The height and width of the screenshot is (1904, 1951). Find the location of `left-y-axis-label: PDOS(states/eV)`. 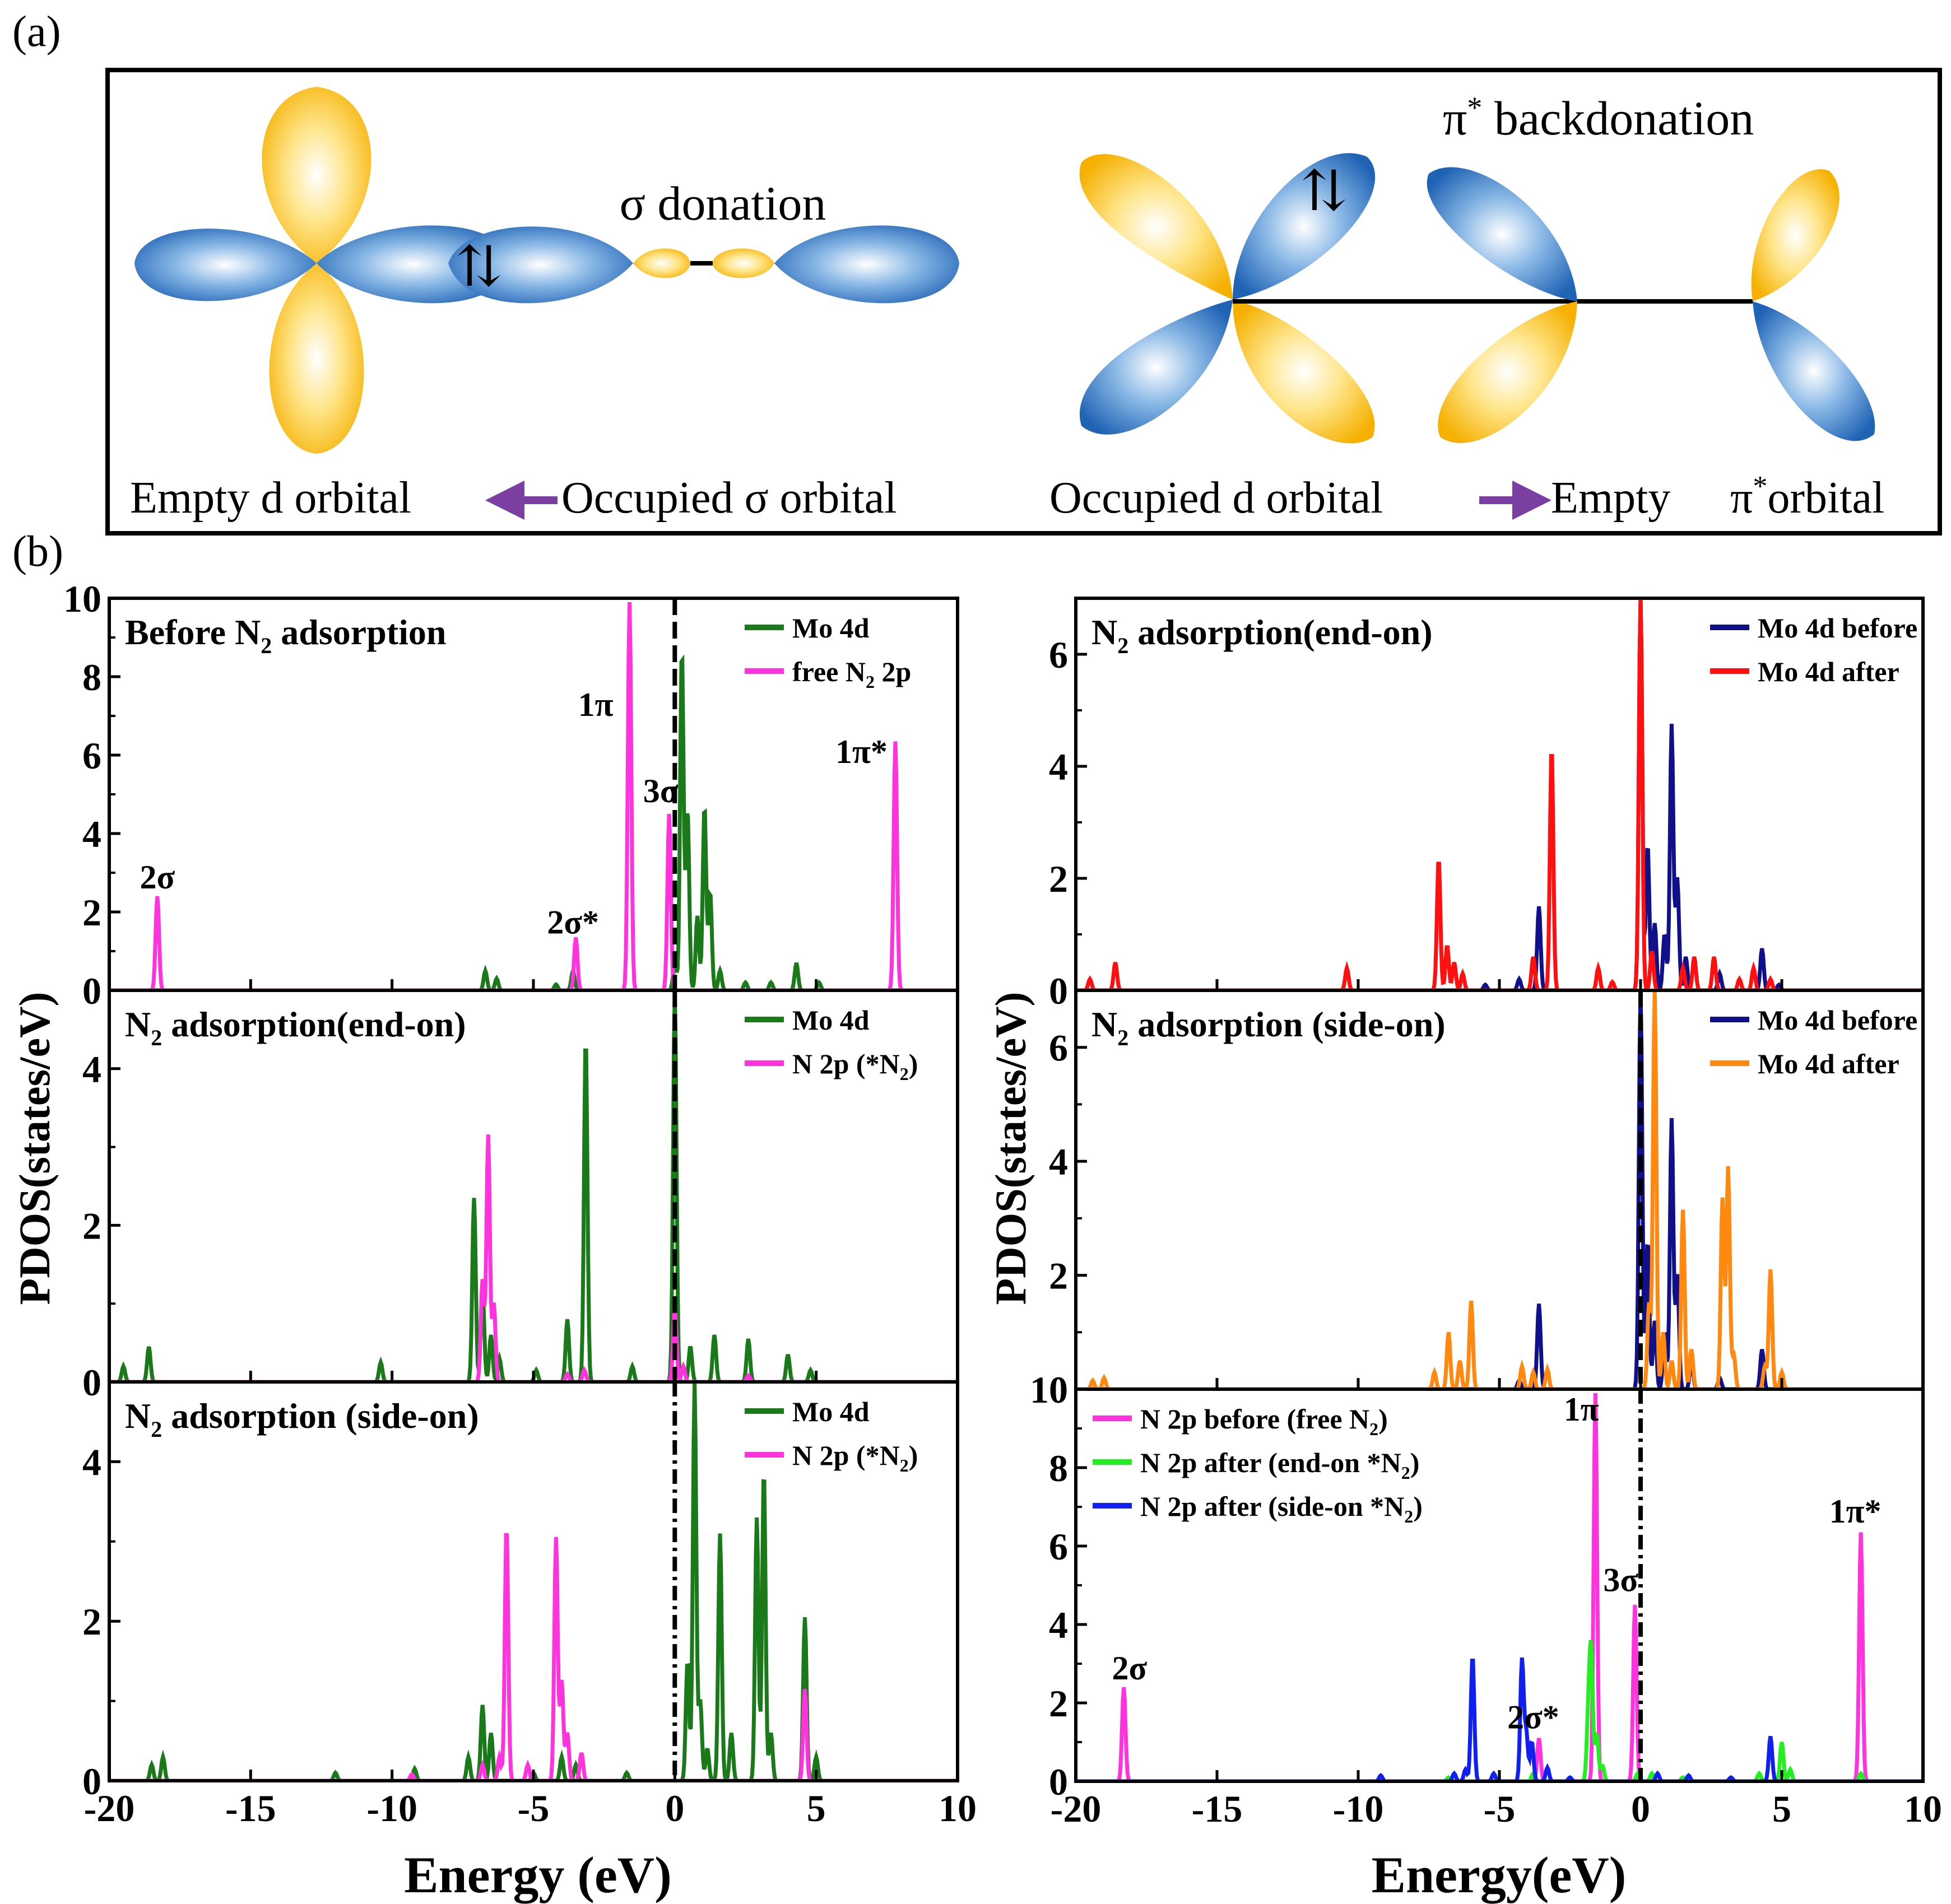

left-y-axis-label: PDOS(states/eV) is located at coordinates (34, 1149).